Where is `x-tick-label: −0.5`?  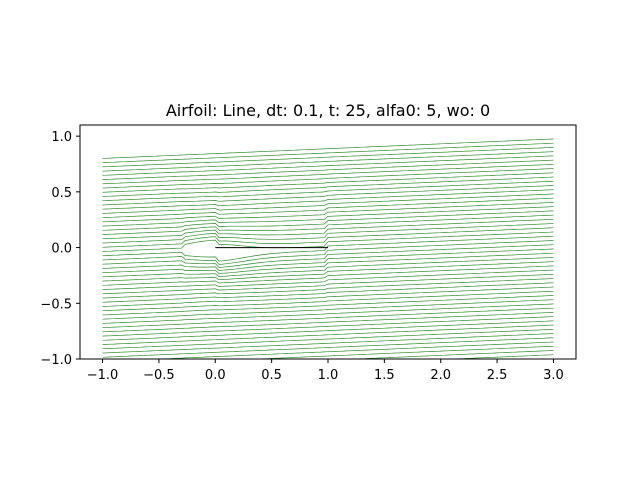
x-tick-label: −0.5 is located at coordinates (159, 375).